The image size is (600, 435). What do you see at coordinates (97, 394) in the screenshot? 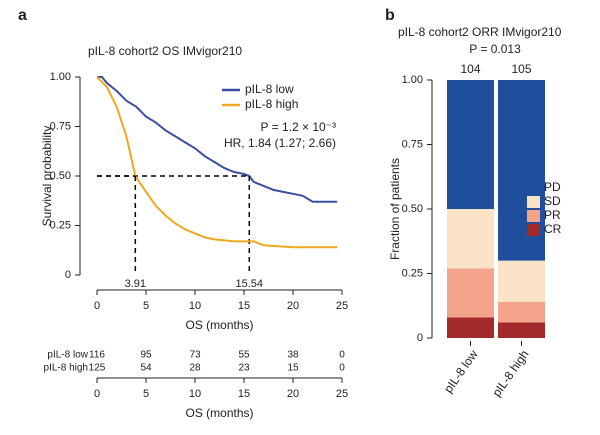
I see `risk-tick-label: 0` at bounding box center [97, 394].